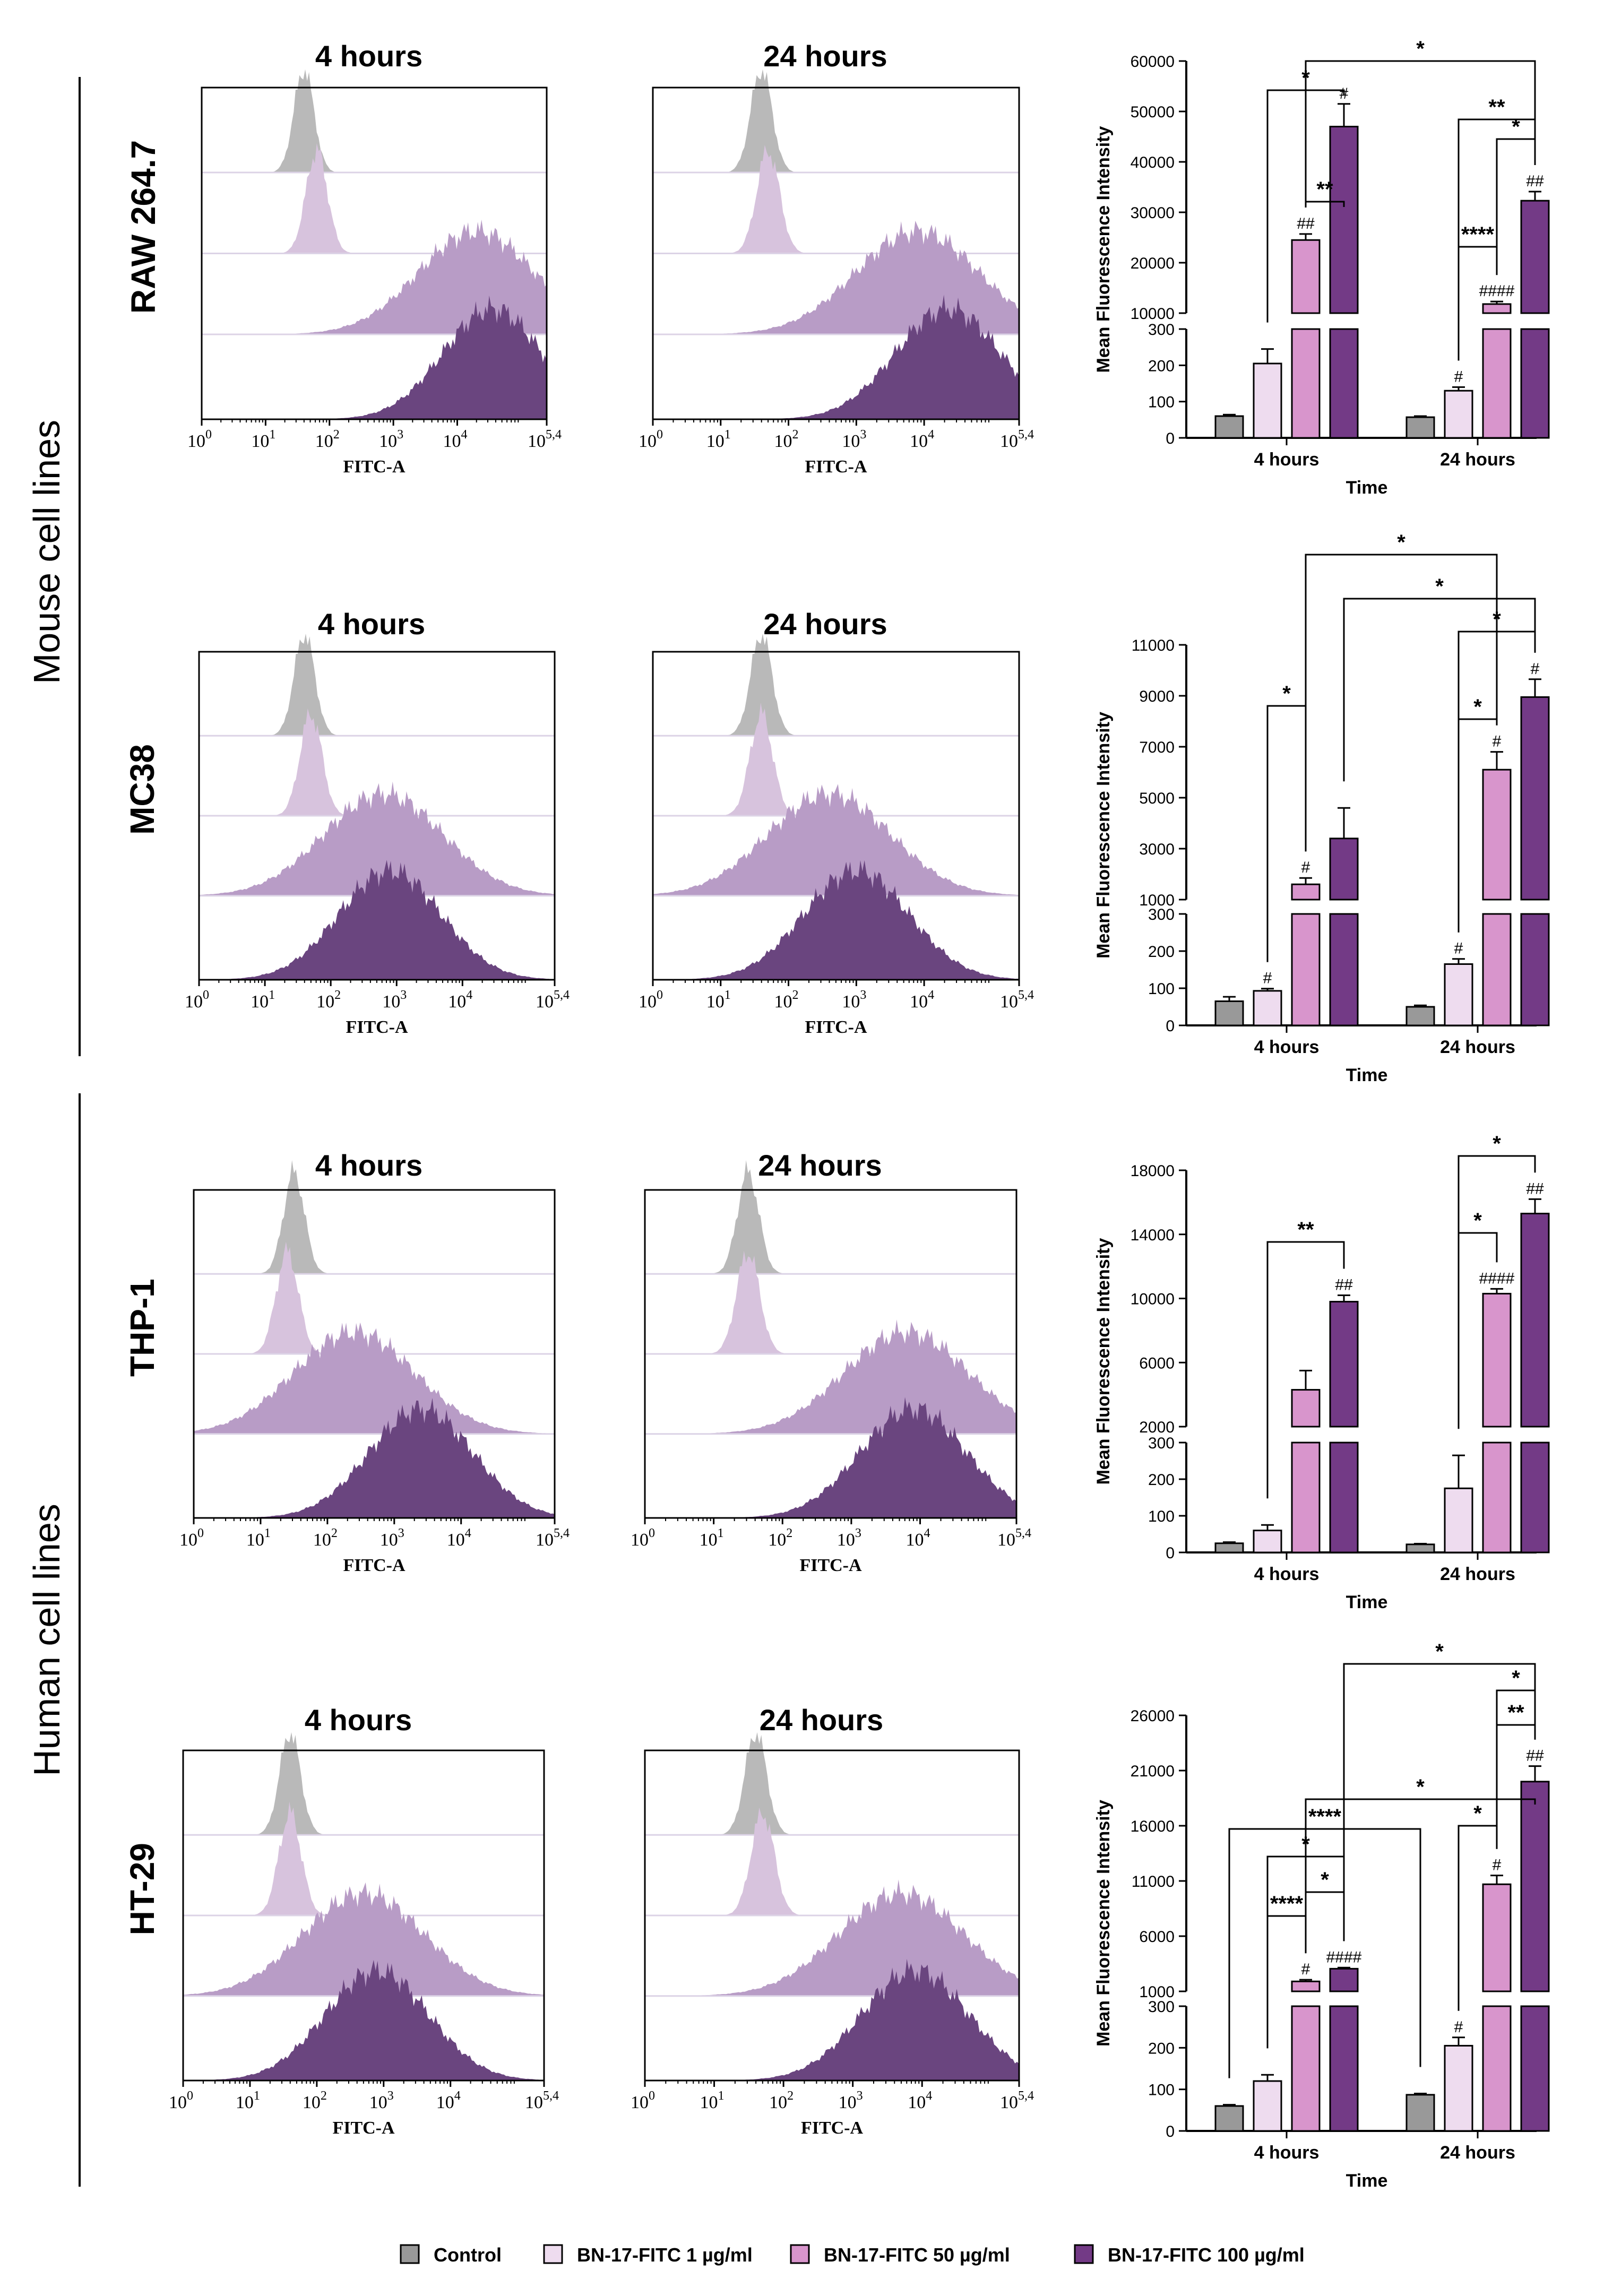  What do you see at coordinates (1306, 969) in the screenshot?
I see `bar-2-0-low` at bounding box center [1306, 969].